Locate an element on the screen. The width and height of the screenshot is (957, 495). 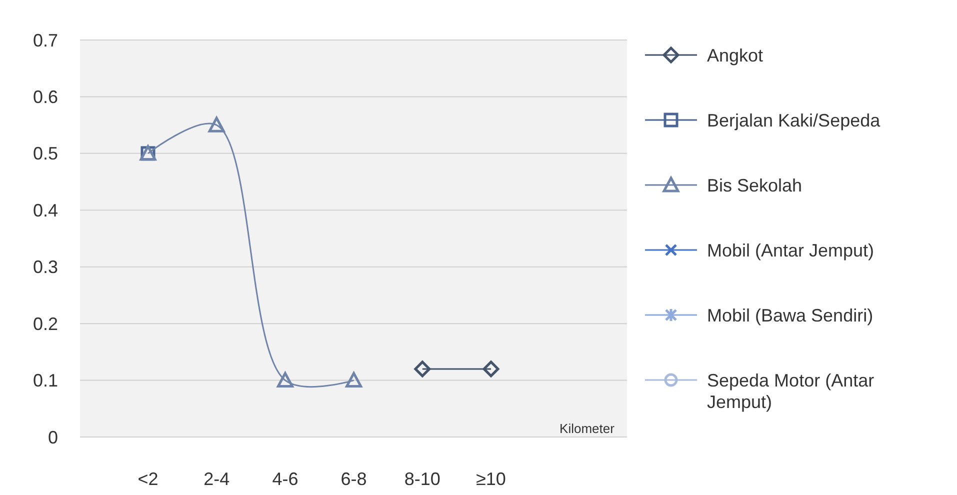
x-tick-label: 8-10 is located at coordinates (422, 479).